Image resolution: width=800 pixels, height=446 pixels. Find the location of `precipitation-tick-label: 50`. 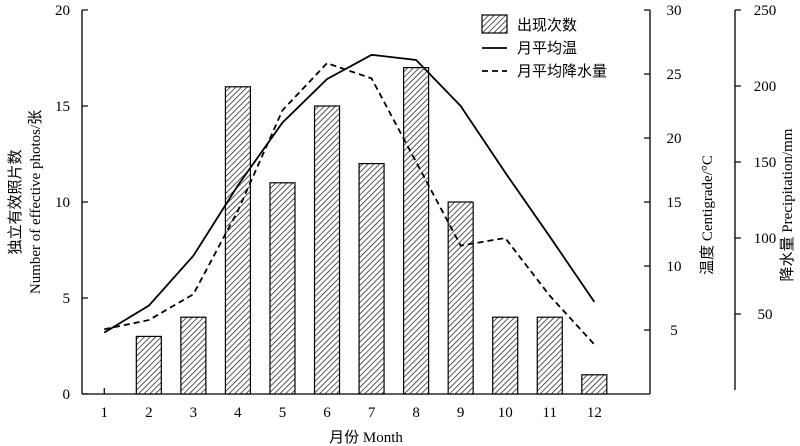

precipitation-tick-label: 50 is located at coordinates (765, 315).